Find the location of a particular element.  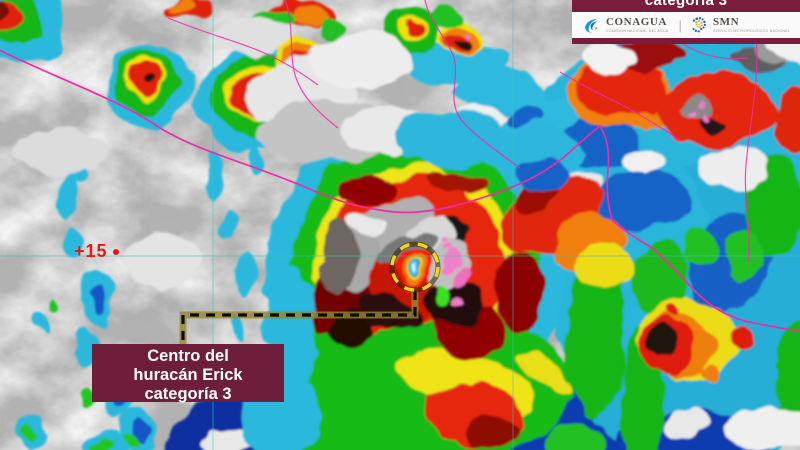

latitude-point-dot is located at coordinates (116, 252).